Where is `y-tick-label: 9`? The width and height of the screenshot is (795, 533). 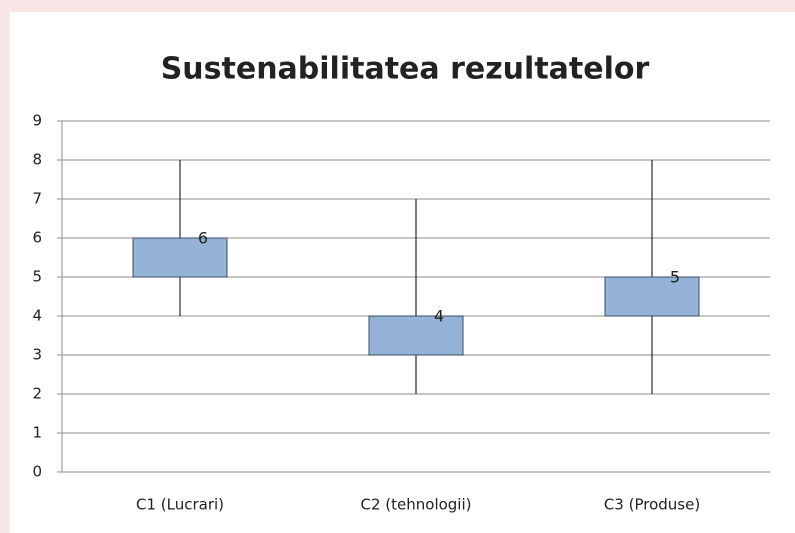
y-tick-label: 9 is located at coordinates (37, 121).